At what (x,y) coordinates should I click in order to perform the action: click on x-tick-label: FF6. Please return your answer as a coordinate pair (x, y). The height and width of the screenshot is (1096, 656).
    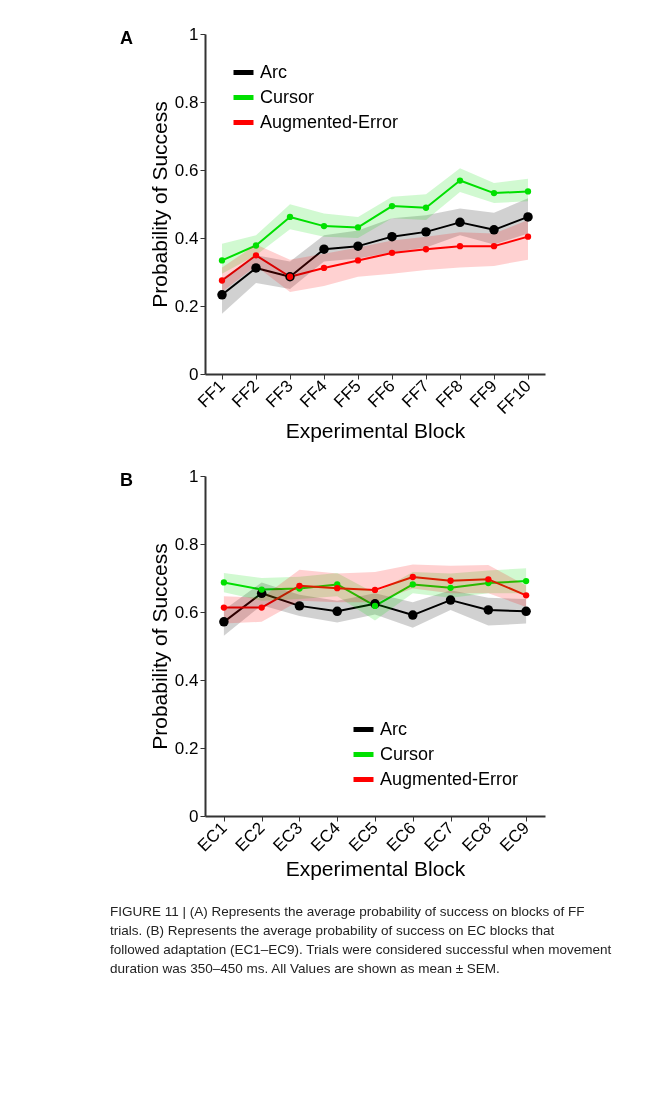
    Looking at the image, I should click on (381, 394).